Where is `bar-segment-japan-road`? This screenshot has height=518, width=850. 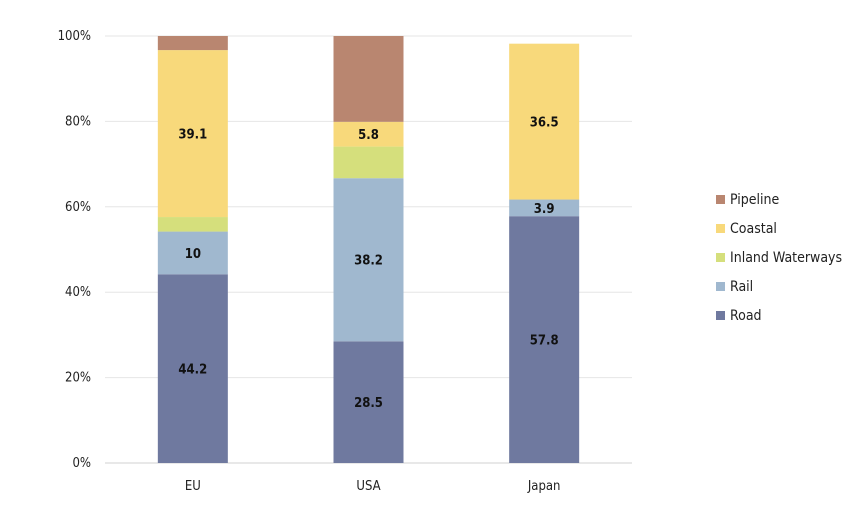 bar-segment-japan-road is located at coordinates (544, 339).